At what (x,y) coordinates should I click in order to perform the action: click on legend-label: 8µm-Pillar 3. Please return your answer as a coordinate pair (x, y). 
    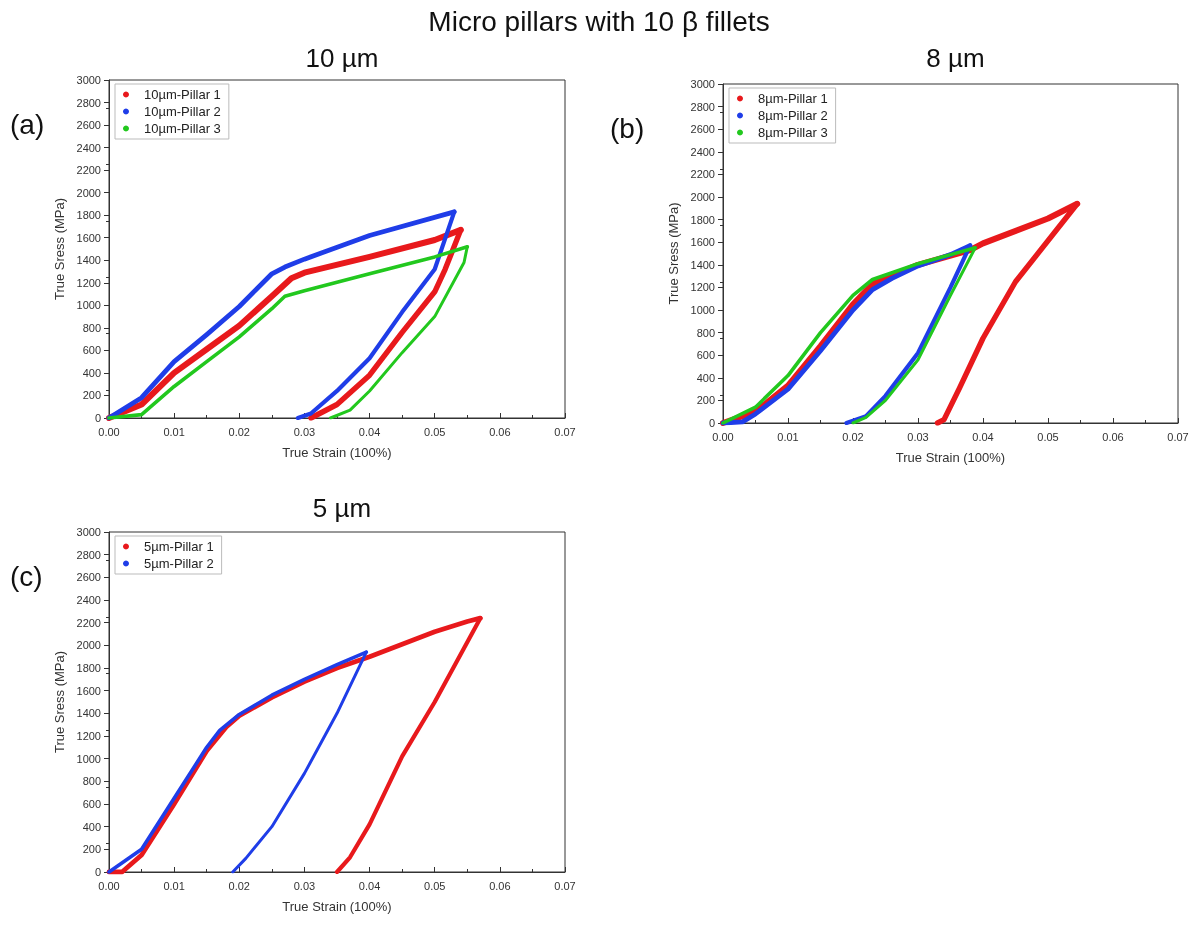
    Looking at the image, I should click on (793, 132).